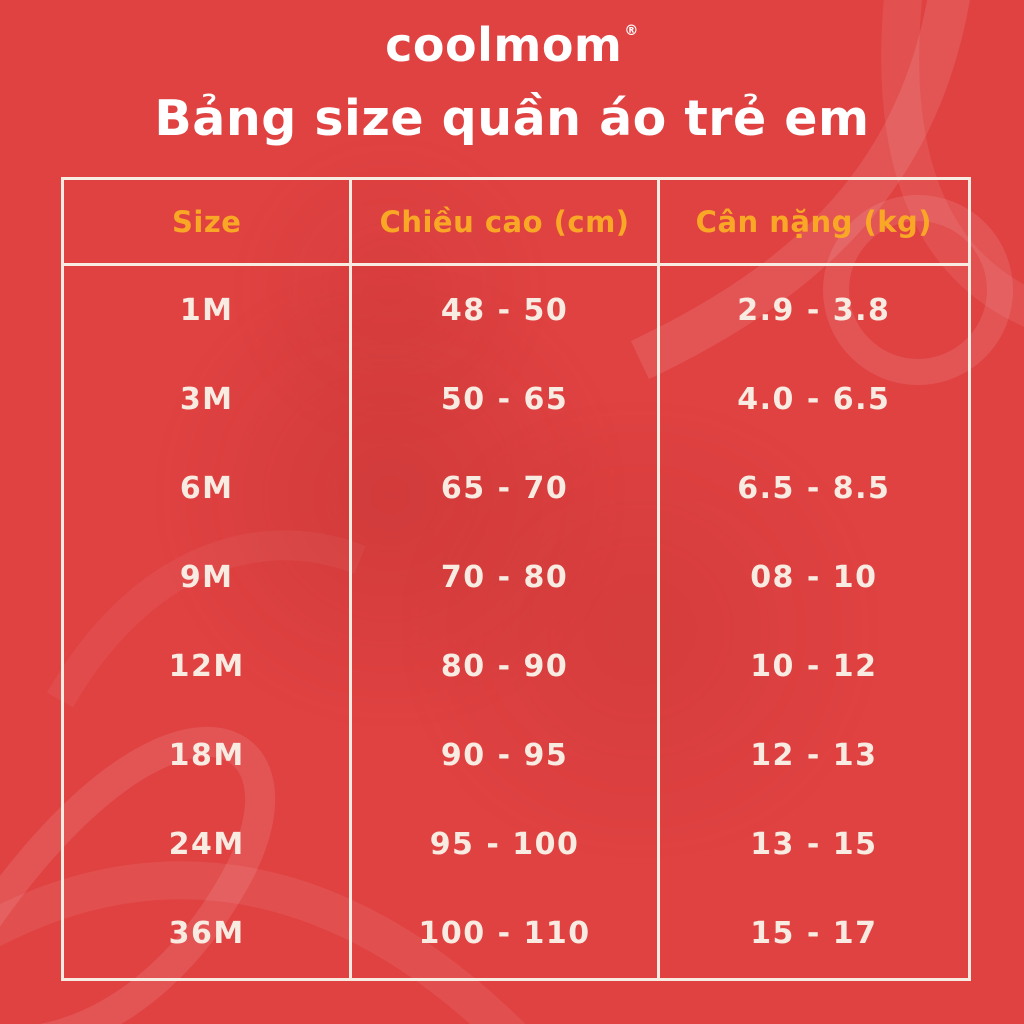  Describe the element at coordinates (506, 310) in the screenshot. I see `cell-height: 48 - 50` at that location.